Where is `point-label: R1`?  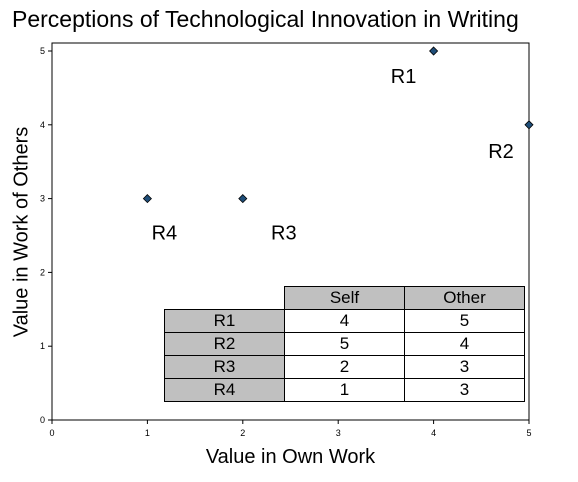 point-label: R1 is located at coordinates (404, 77).